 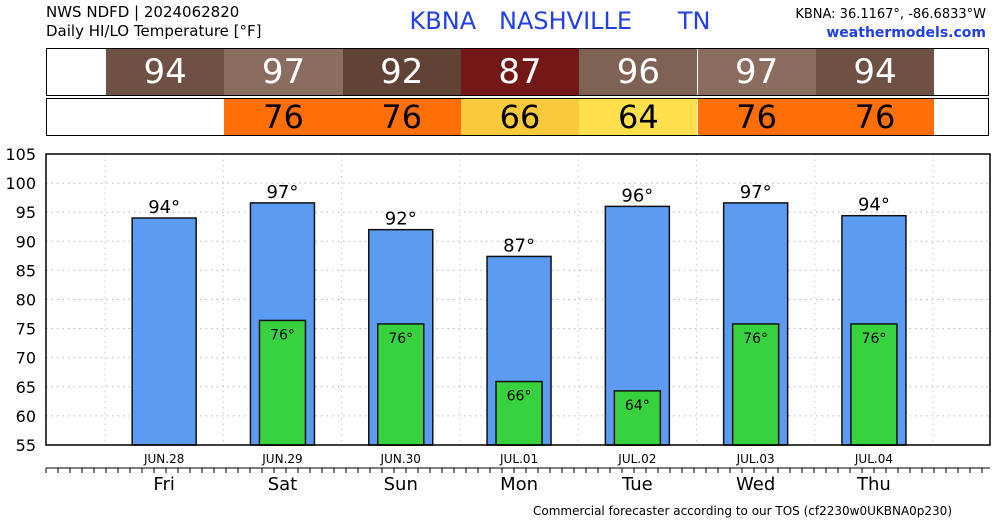 What do you see at coordinates (26, 300) in the screenshot?
I see `y-tick-label: 80` at bounding box center [26, 300].